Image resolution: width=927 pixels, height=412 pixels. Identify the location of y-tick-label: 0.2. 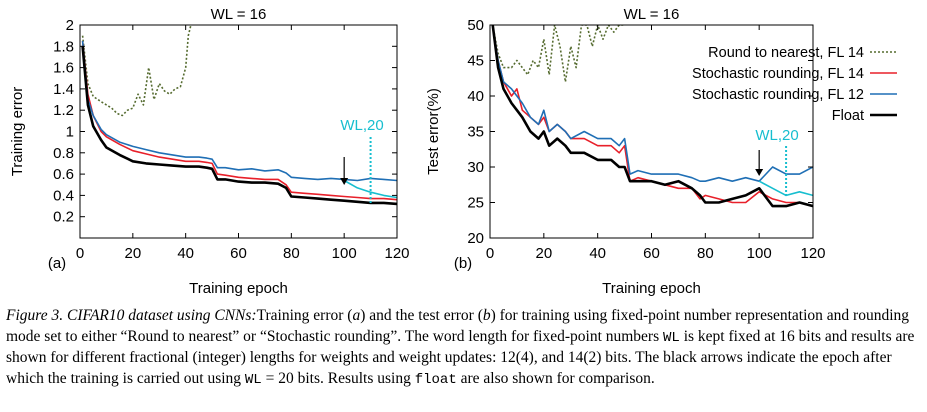
(63, 217).